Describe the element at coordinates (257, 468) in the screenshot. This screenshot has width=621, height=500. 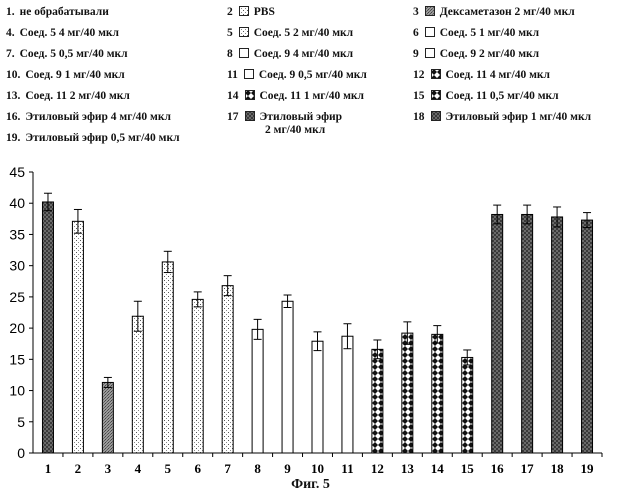
I see `x-tick-label: 8` at that location.